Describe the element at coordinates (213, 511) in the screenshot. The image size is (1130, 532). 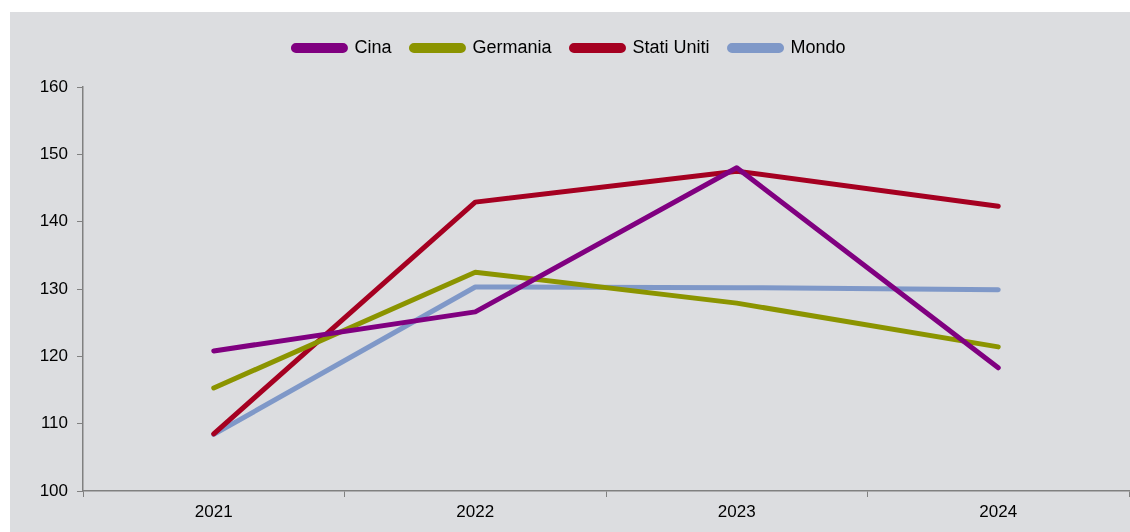
I see `x-tick-label: 2021` at that location.